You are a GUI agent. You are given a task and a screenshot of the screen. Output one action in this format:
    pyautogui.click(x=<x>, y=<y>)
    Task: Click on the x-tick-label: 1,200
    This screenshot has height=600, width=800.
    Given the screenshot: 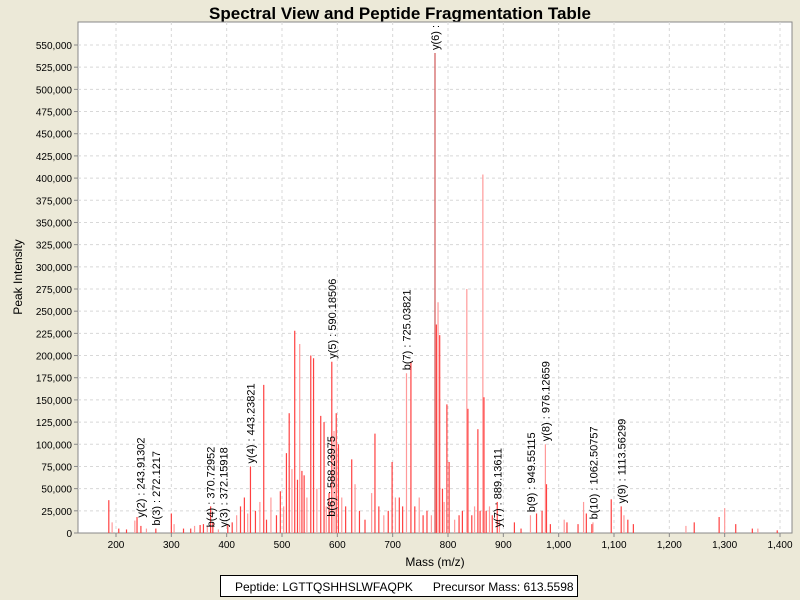 What is the action you would take?
    pyautogui.click(x=669, y=545)
    